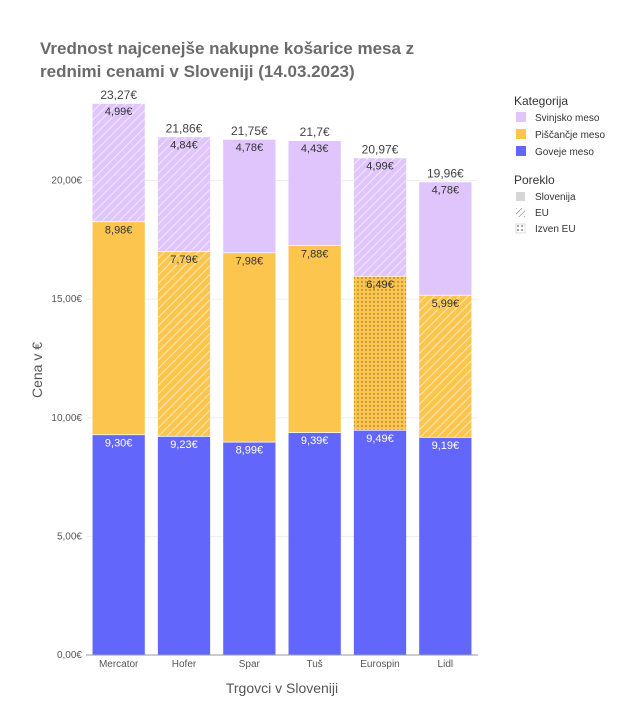 The width and height of the screenshot is (640, 723). What do you see at coordinates (250, 451) in the screenshot?
I see `data-label-goveje-meso-spar: 8,99€` at bounding box center [250, 451].